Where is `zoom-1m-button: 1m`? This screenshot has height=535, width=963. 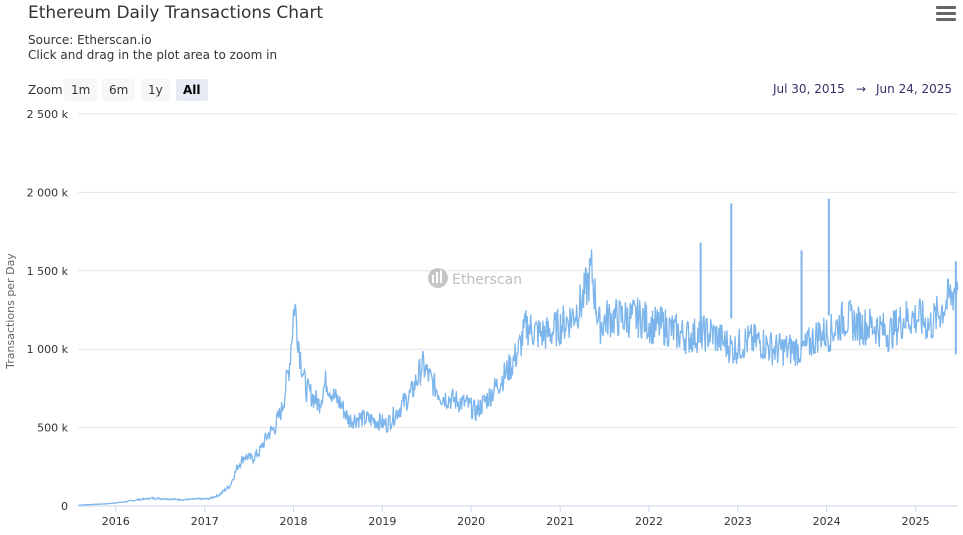
zoom-1m-button: 1m is located at coordinates (81, 90).